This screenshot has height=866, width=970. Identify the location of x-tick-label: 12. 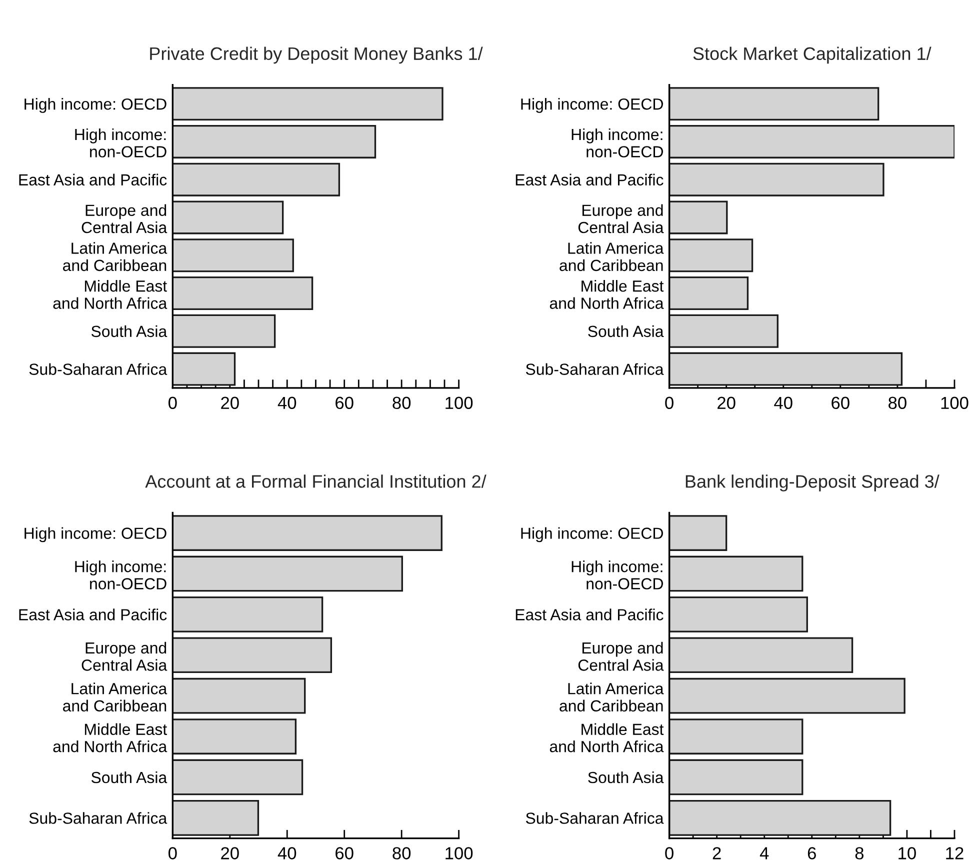
(955, 853).